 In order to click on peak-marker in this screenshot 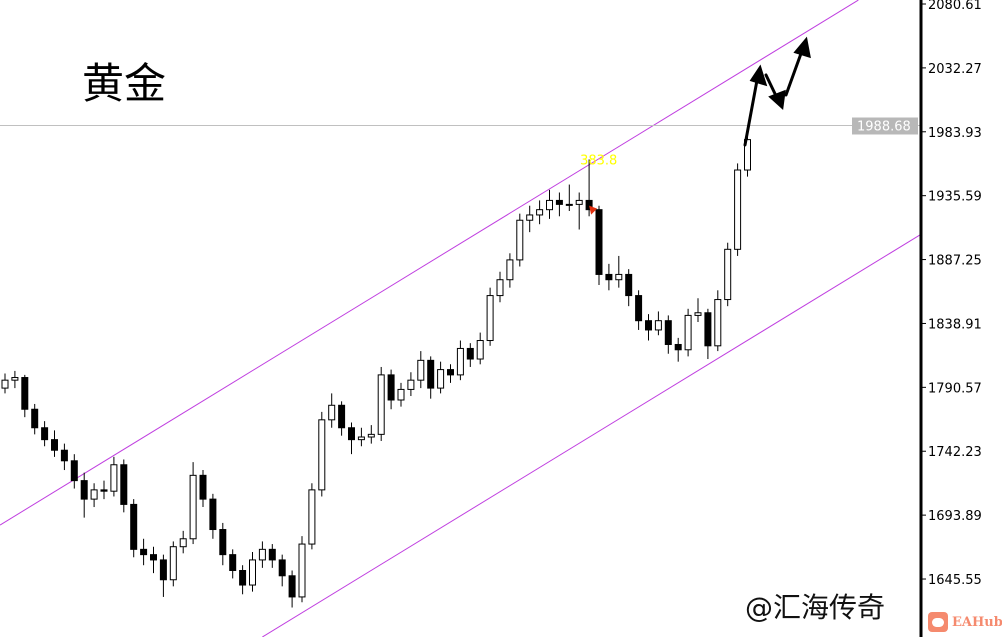, I will do `click(593, 210)`.